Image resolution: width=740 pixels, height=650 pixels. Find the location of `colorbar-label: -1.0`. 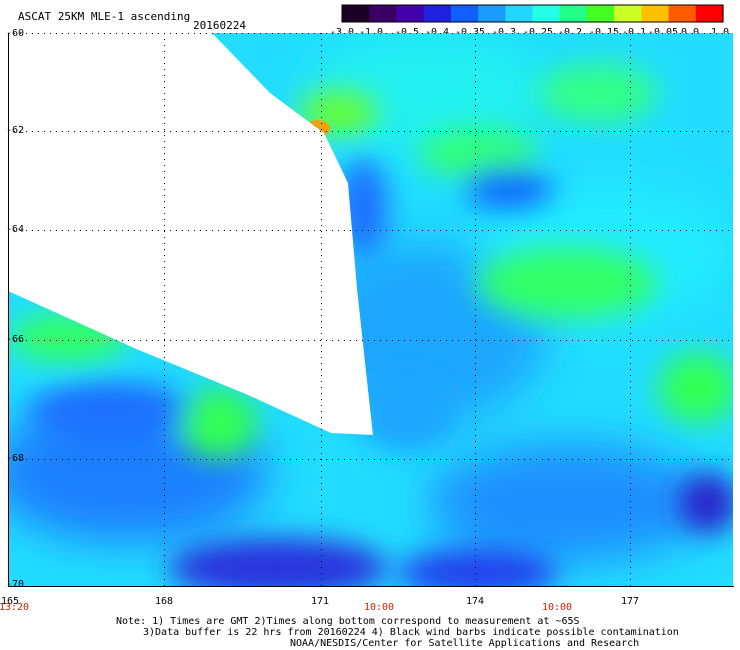

colorbar-label: -1.0 is located at coordinates (371, 32).